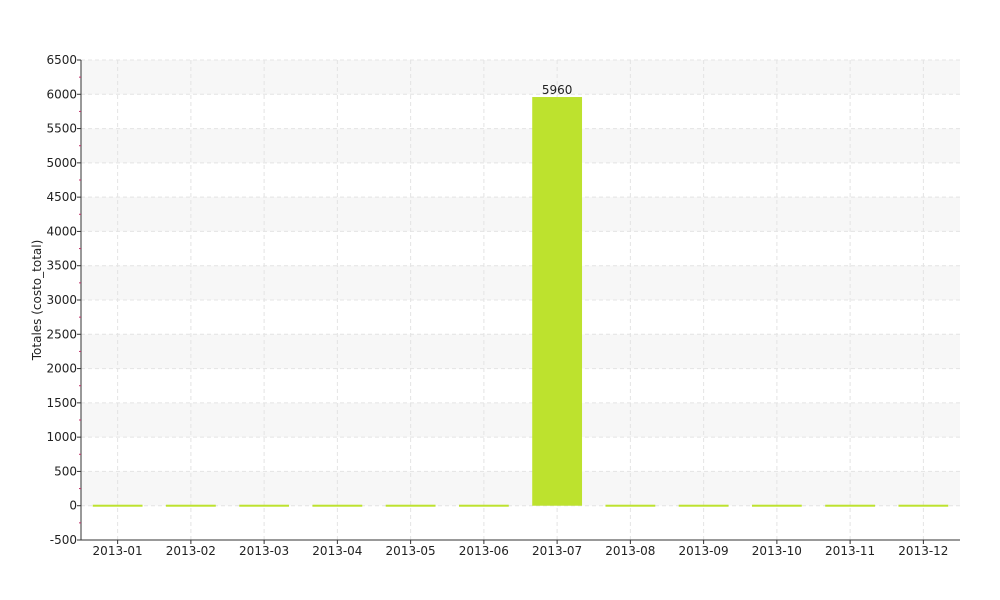 The image size is (1000, 600). What do you see at coordinates (484, 551) in the screenshot?
I see `x-tick-label: 2013-06` at bounding box center [484, 551].